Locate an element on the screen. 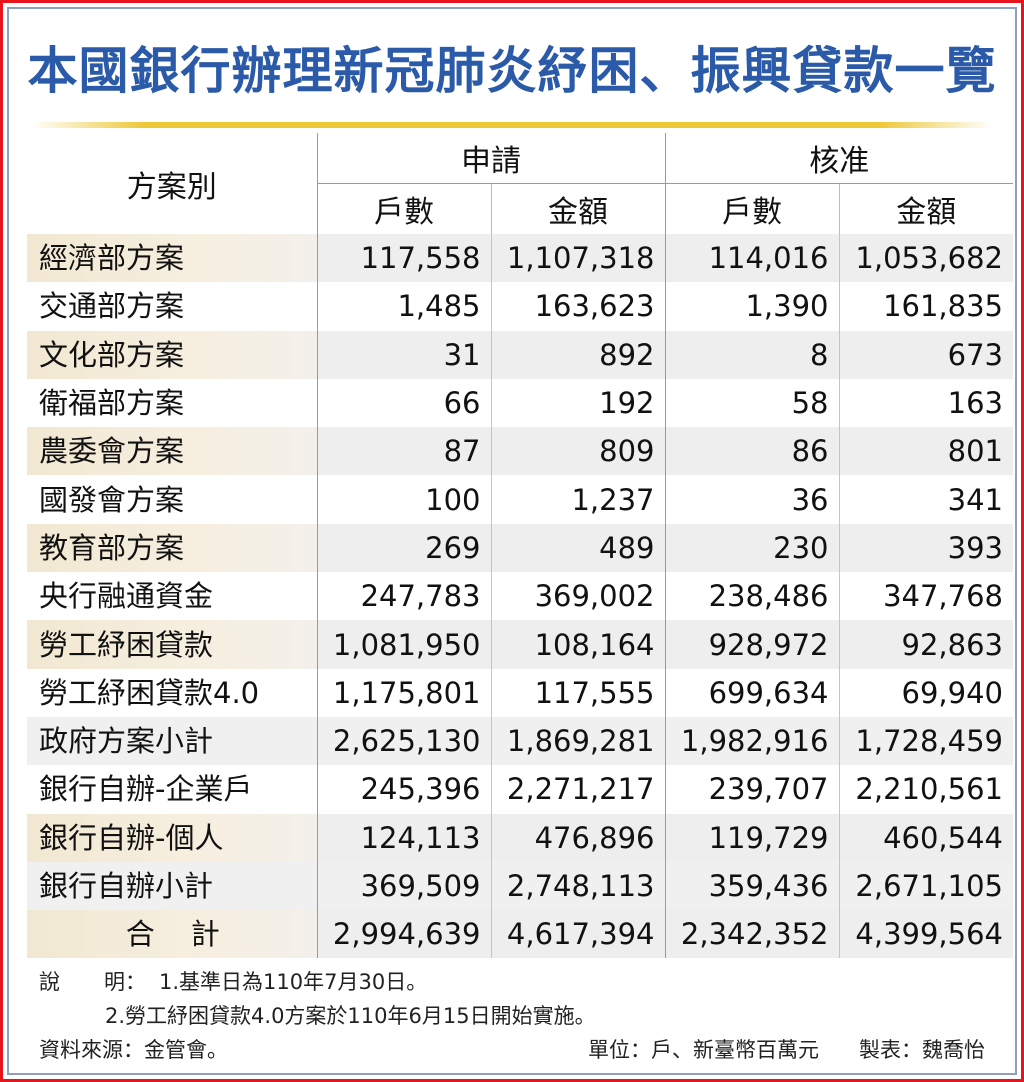 The height and width of the screenshot is (1082, 1024). note-1: 1.基準日為110年7月30日。 is located at coordinates (293, 982).